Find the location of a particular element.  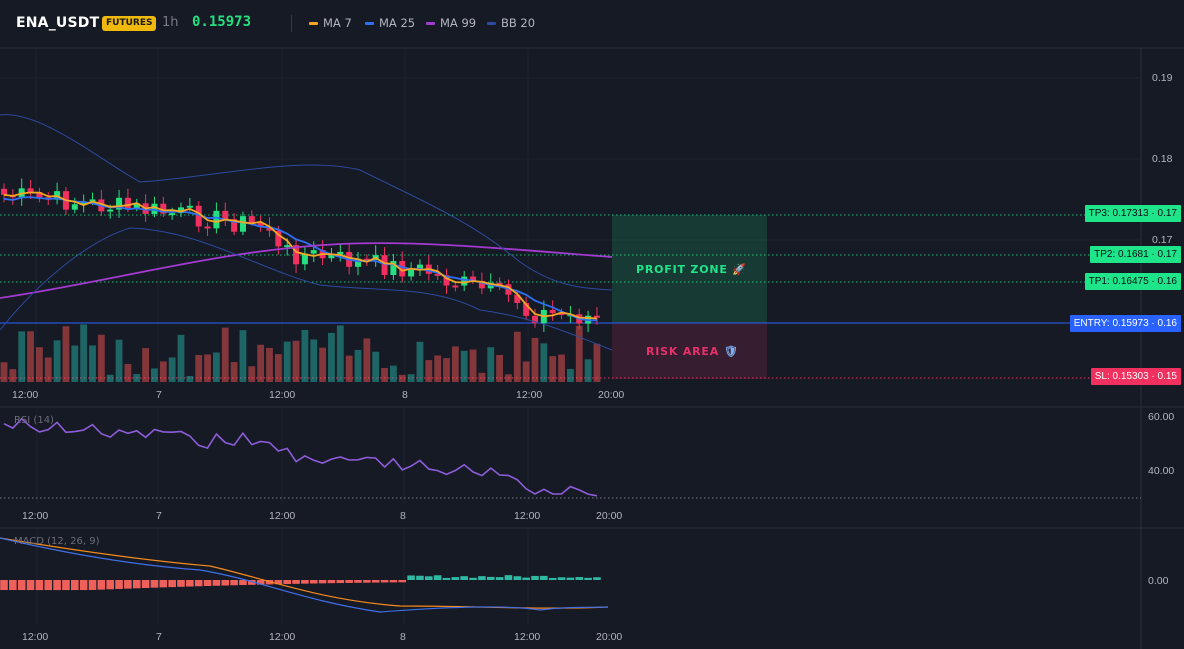

time-tick: 20:00 is located at coordinates (609, 516).